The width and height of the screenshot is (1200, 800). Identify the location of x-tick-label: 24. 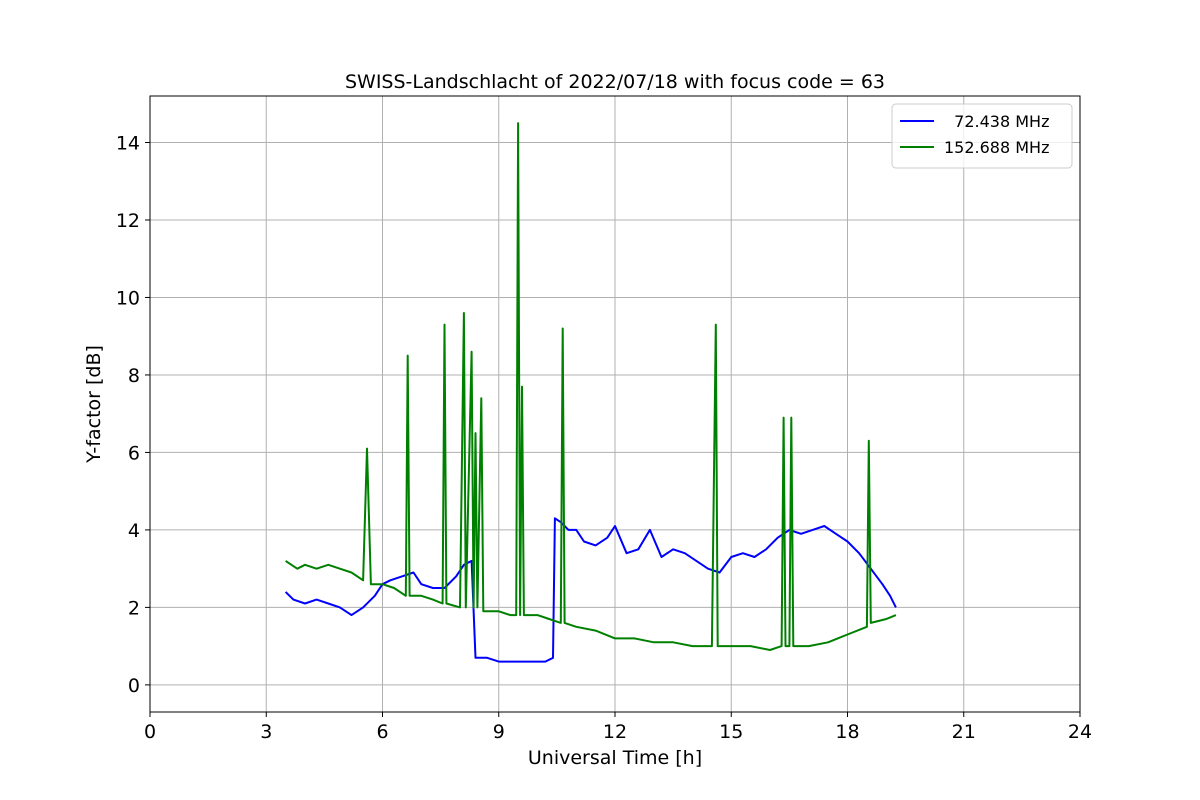
(1080, 732).